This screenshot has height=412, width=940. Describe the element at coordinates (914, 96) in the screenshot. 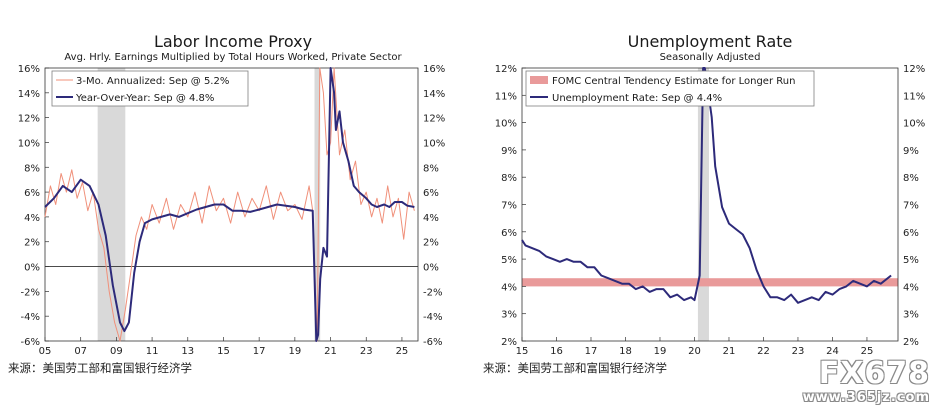

I see `y-tick-right: 11%` at that location.